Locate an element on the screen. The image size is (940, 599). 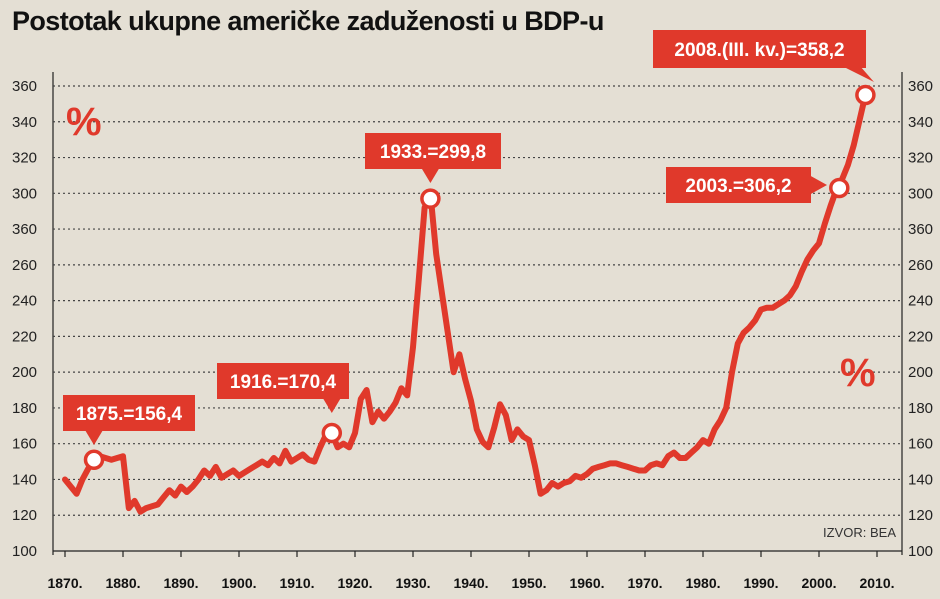
y-tick-label-right: 260 is located at coordinates (920, 265).